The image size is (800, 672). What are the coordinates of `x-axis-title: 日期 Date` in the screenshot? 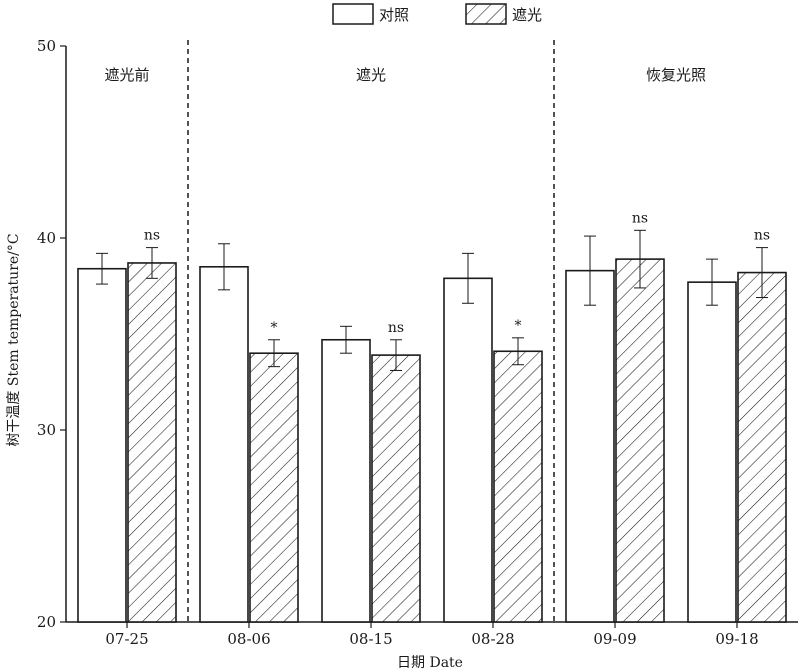 It's located at (430, 663).